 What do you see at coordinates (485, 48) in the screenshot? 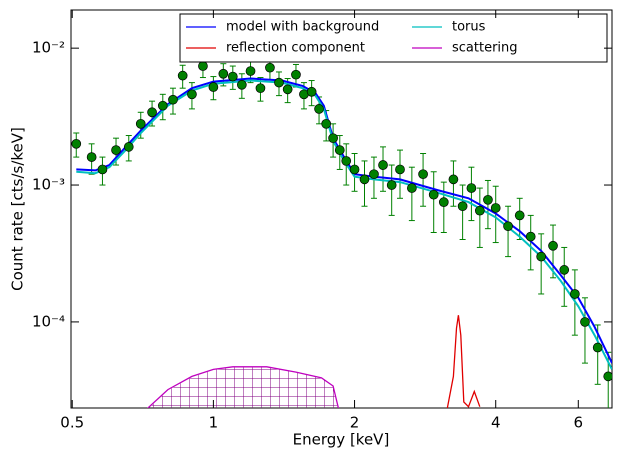
I see `legend-label: scattering` at bounding box center [485, 48].